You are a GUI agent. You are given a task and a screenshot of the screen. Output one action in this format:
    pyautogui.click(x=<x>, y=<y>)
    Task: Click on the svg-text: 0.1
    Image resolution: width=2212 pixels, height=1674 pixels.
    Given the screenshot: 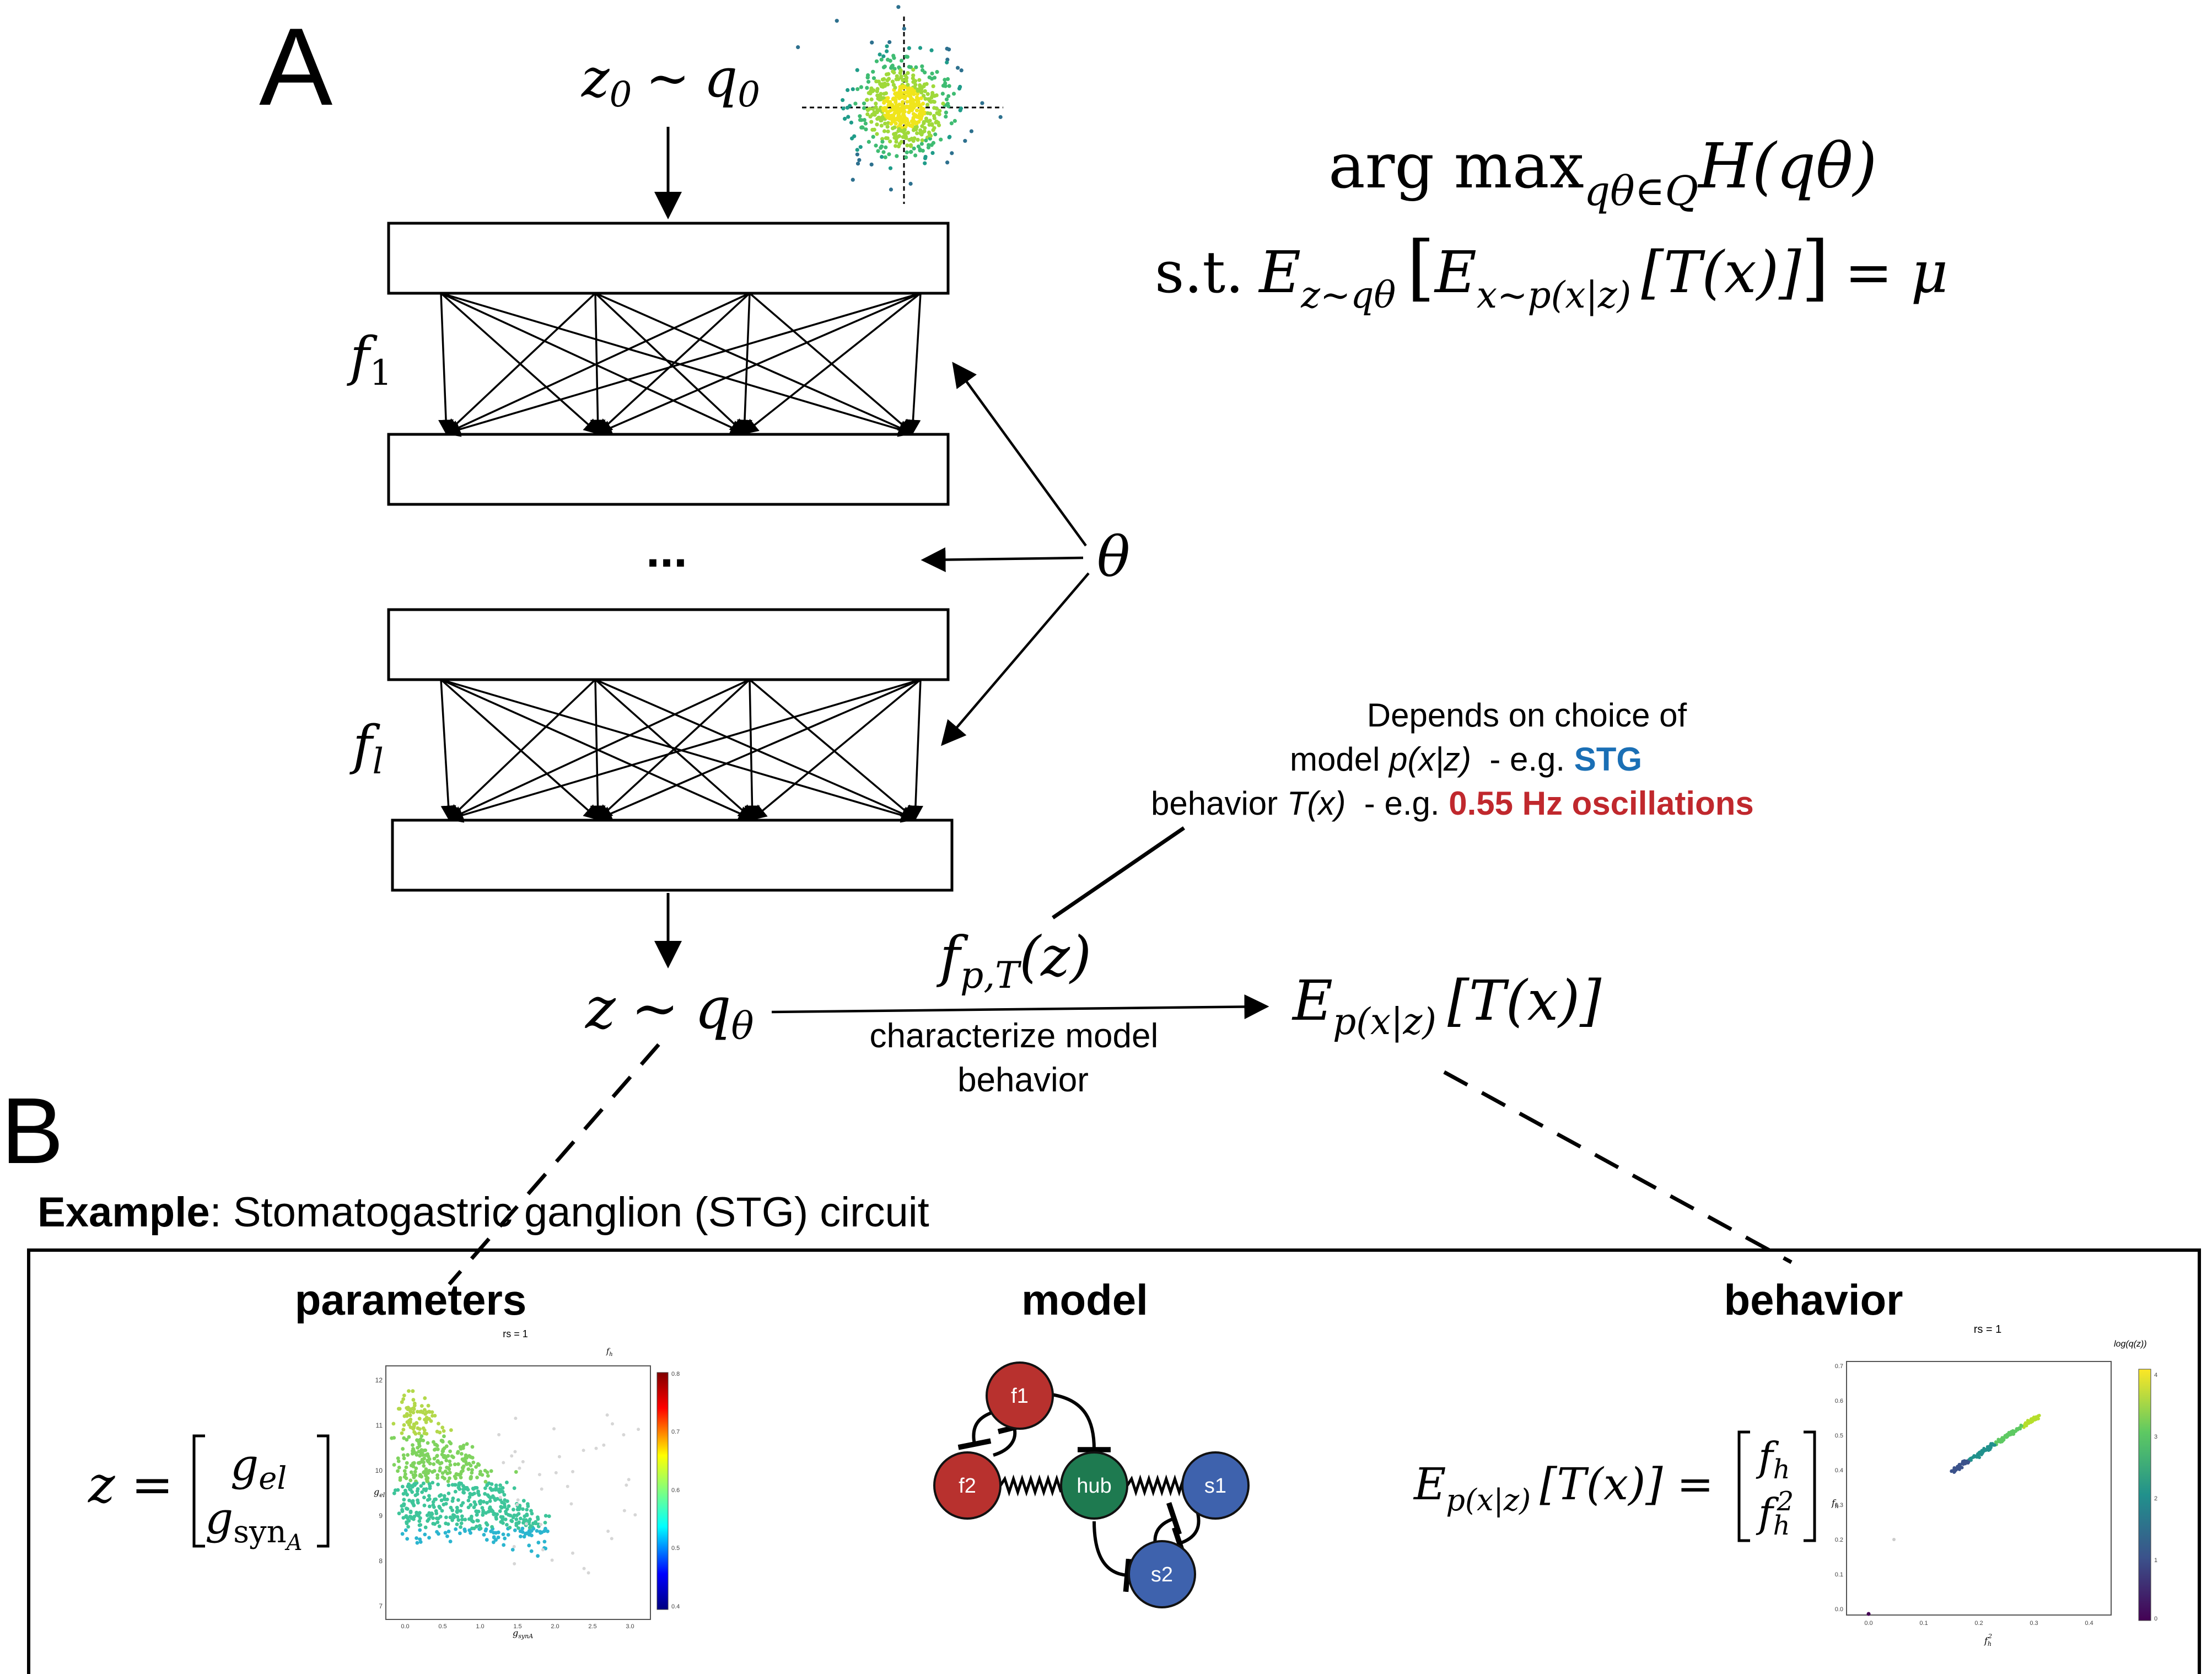 What is the action you would take?
    pyautogui.click(x=1839, y=1574)
    